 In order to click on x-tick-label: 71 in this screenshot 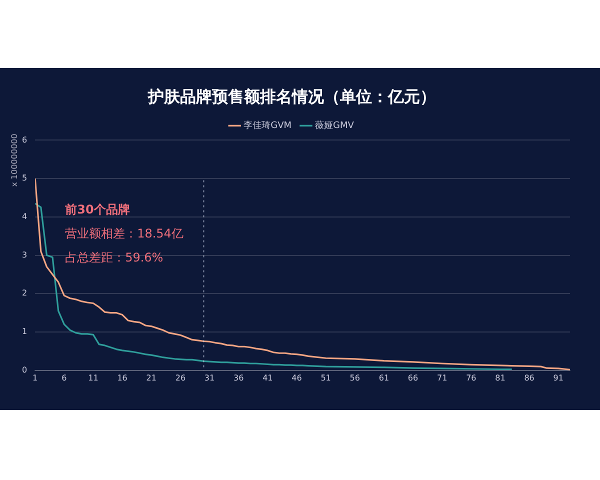, I will do `click(442, 377)`.